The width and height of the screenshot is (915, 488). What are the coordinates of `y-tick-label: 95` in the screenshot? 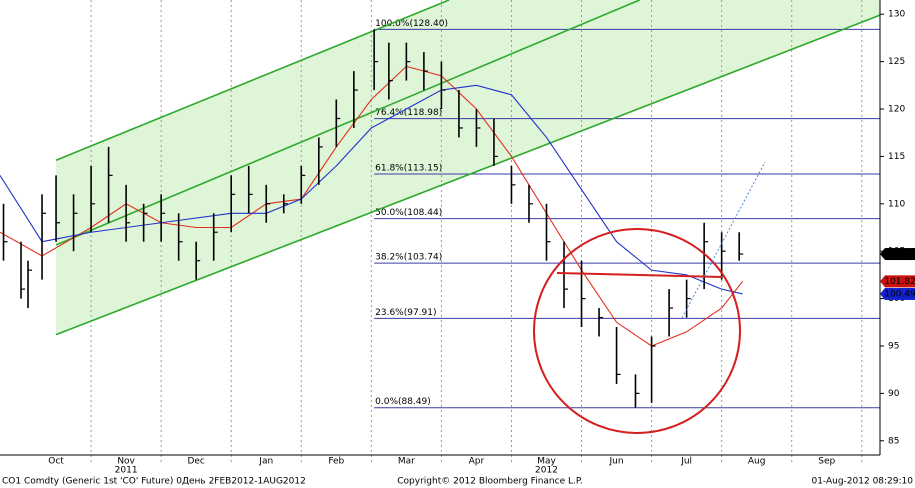 It's located at (893, 346).